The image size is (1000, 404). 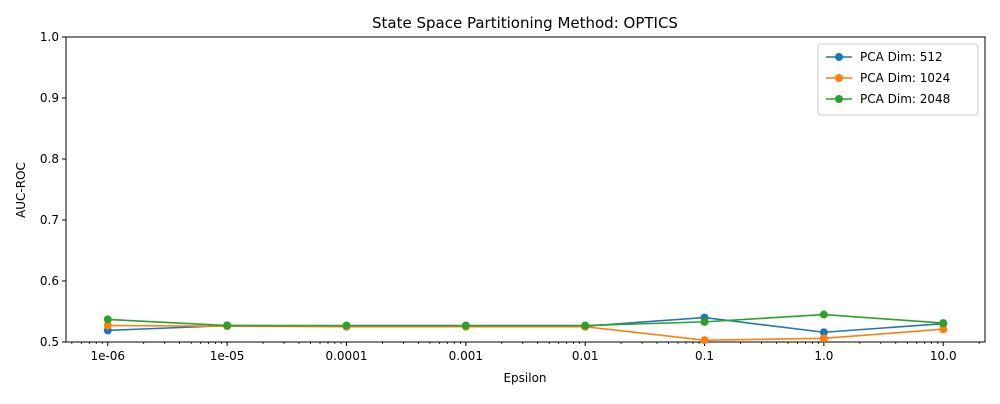 I want to click on x-tick-label: 0.1, so click(x=704, y=356).